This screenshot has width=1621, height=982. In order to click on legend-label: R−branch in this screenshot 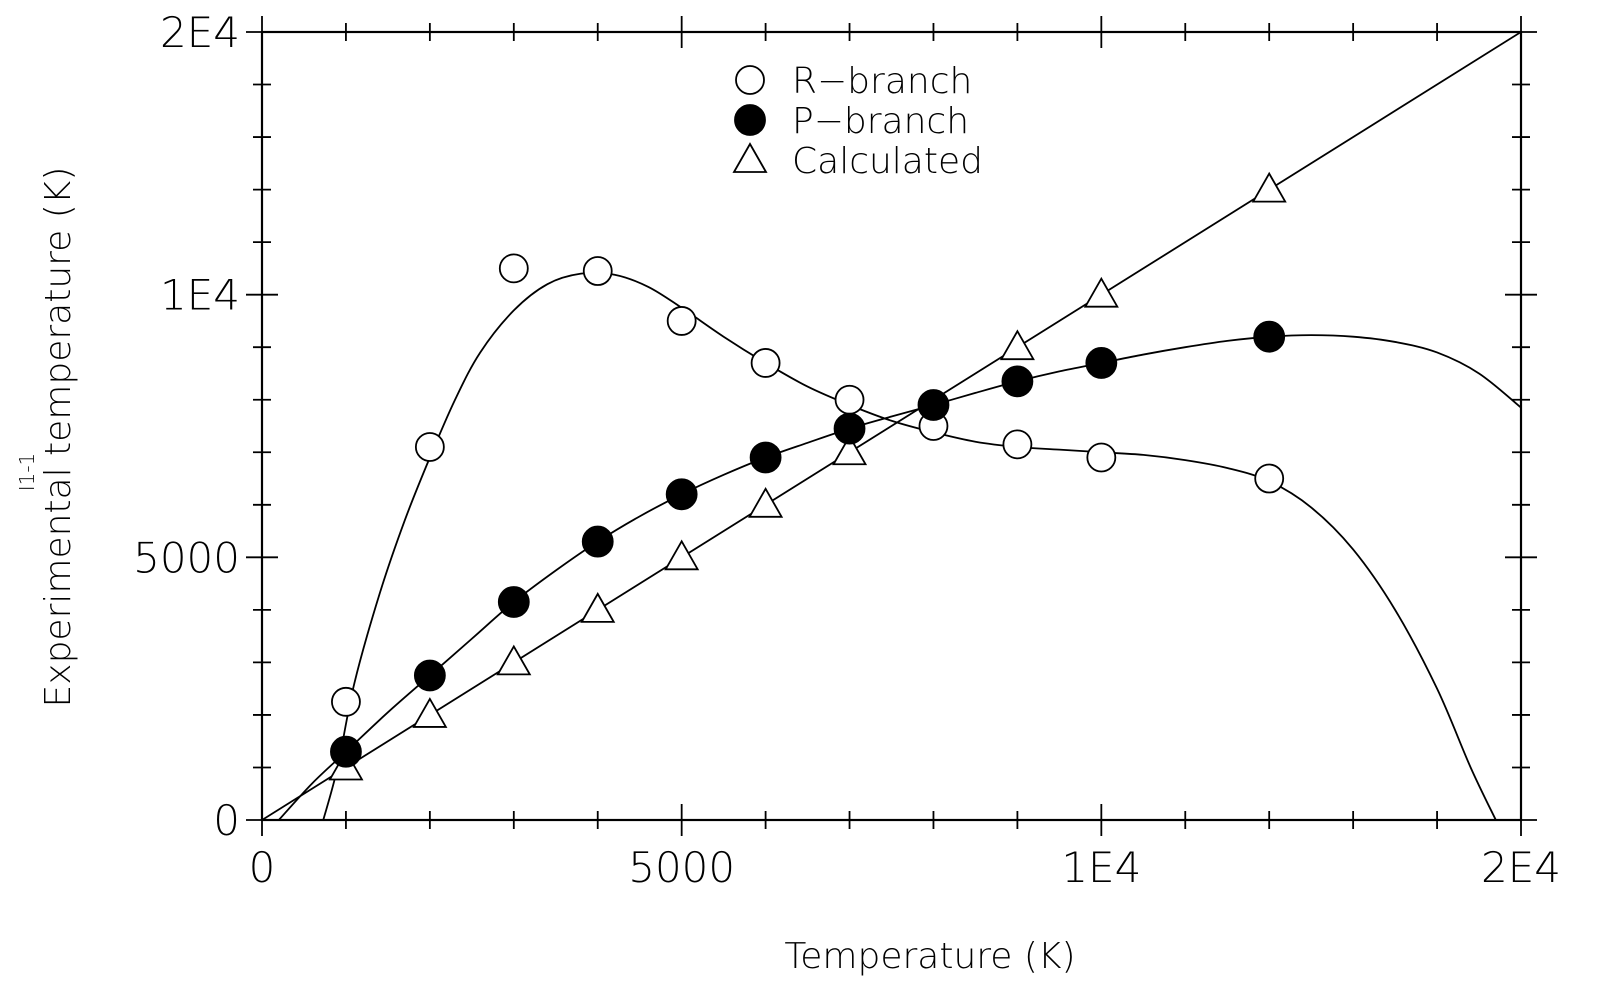, I will do `click(882, 81)`.